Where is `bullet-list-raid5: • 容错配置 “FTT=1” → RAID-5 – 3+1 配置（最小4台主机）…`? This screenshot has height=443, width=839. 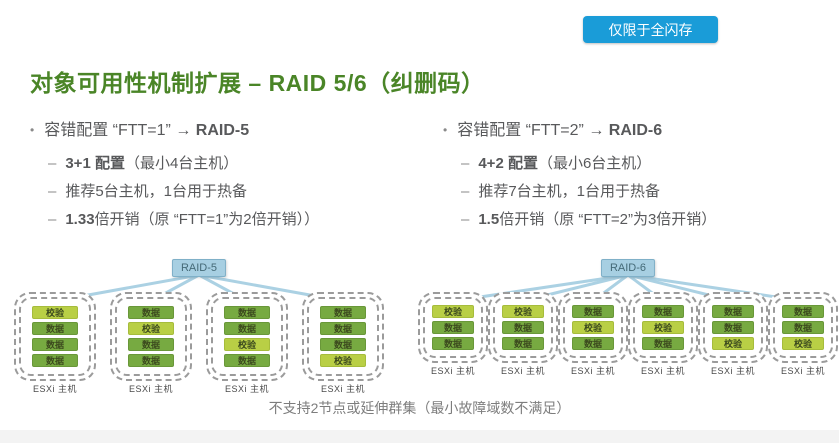
bullet-list-raid5: • 容错配置 “FTT=1” → RAID-5 – 3+1 配置（最小4台主机）… is located at coordinates (230, 175).